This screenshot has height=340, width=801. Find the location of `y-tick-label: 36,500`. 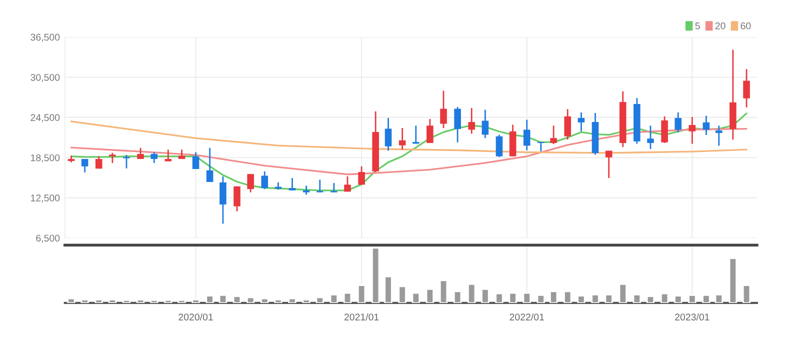

y-tick-label: 36,500 is located at coordinates (45, 38).